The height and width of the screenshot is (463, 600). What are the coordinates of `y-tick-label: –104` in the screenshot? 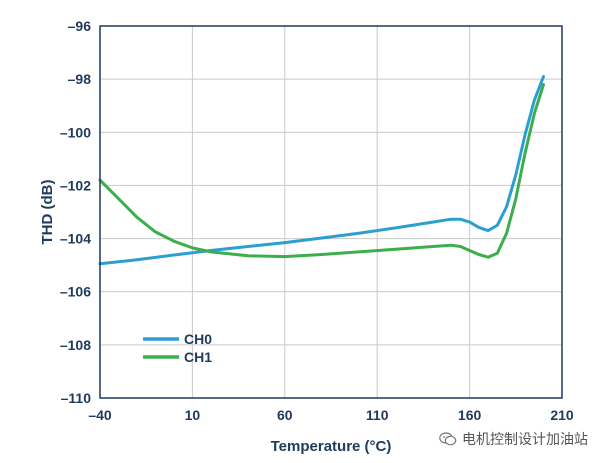 It's located at (75, 239).